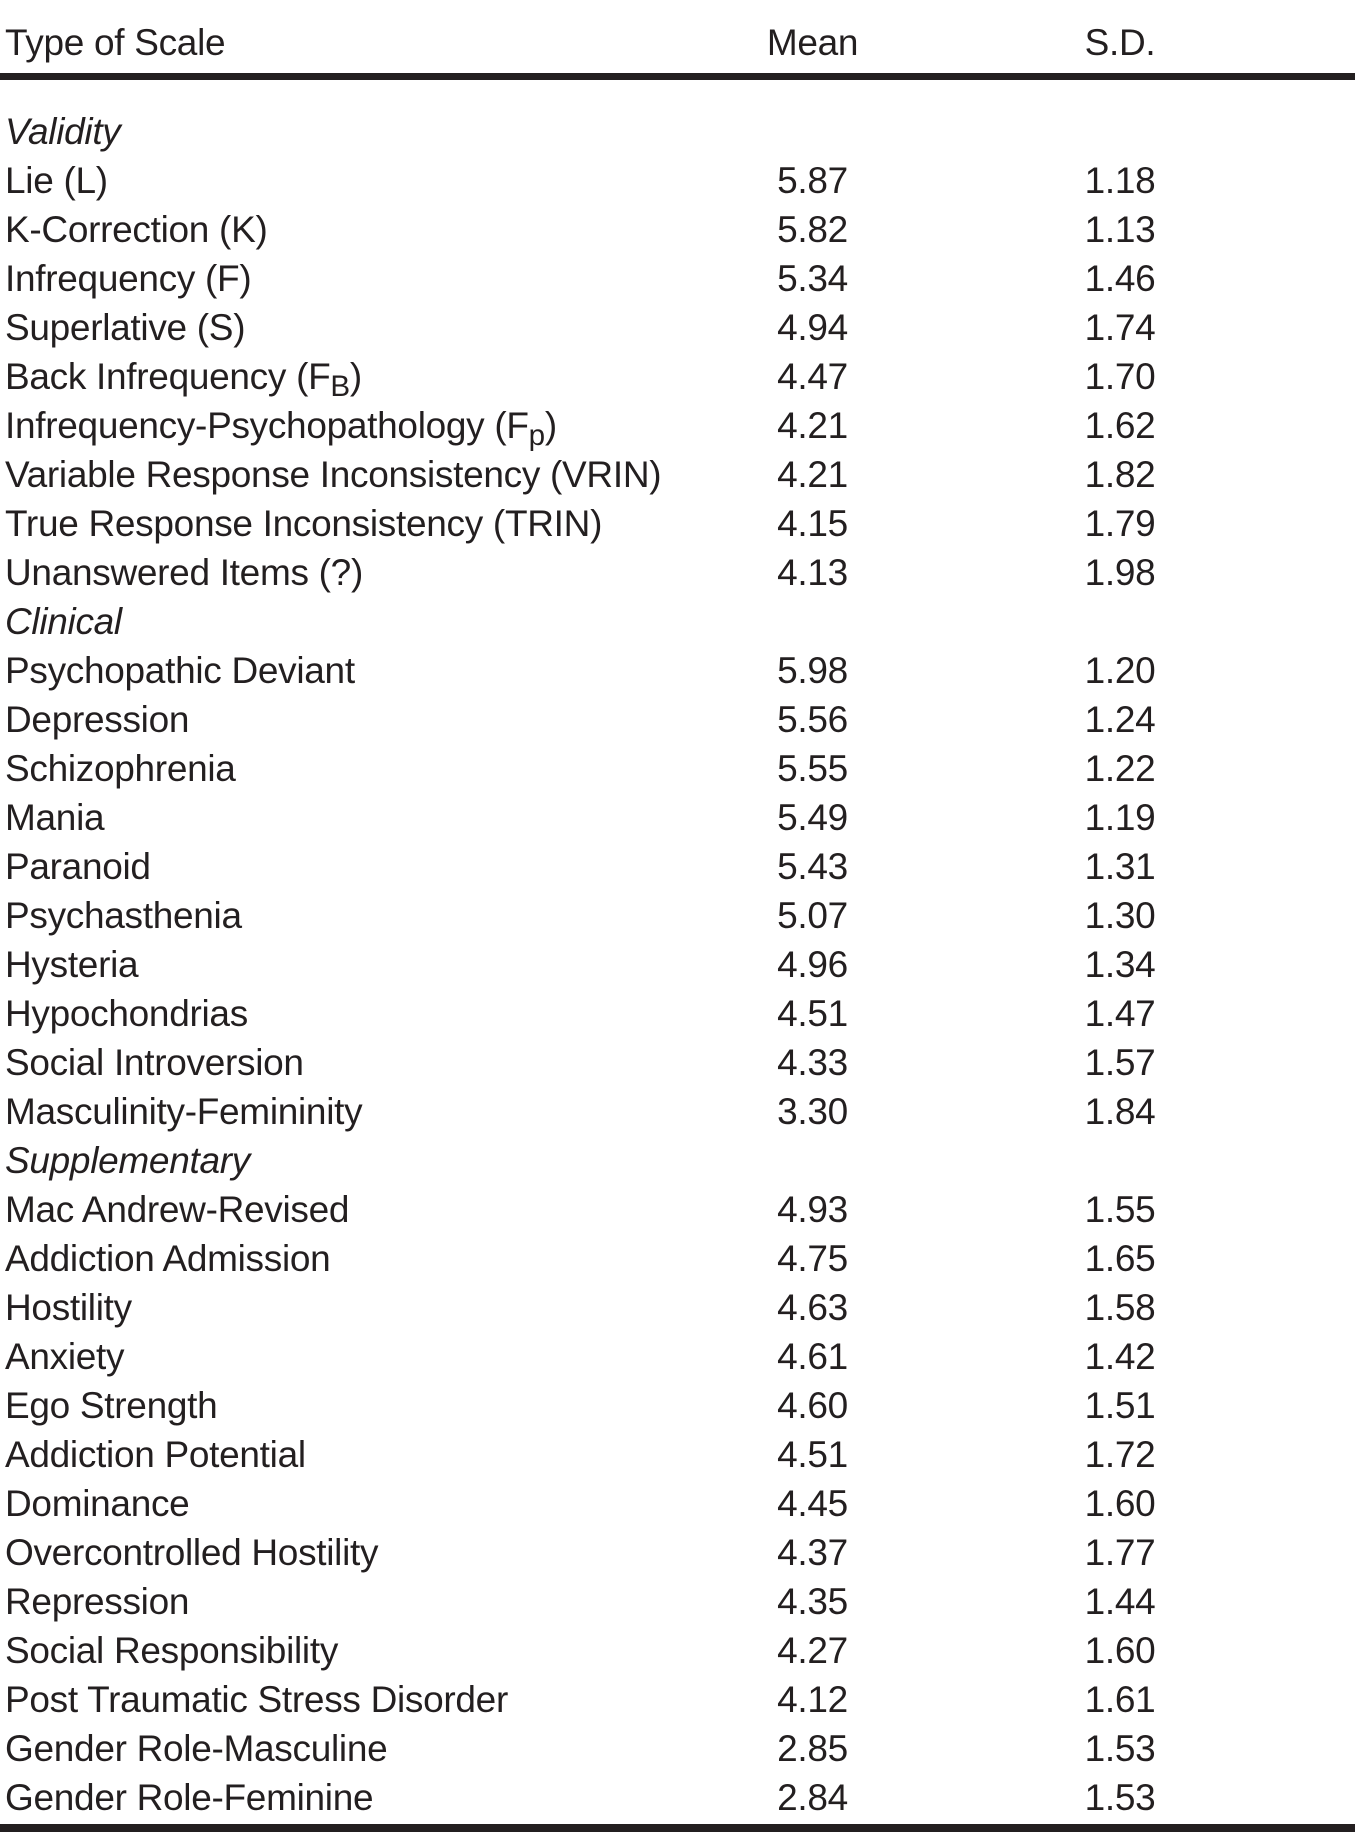 The height and width of the screenshot is (1841, 1355). I want to click on scale-name: Paranoid, so click(327, 866).